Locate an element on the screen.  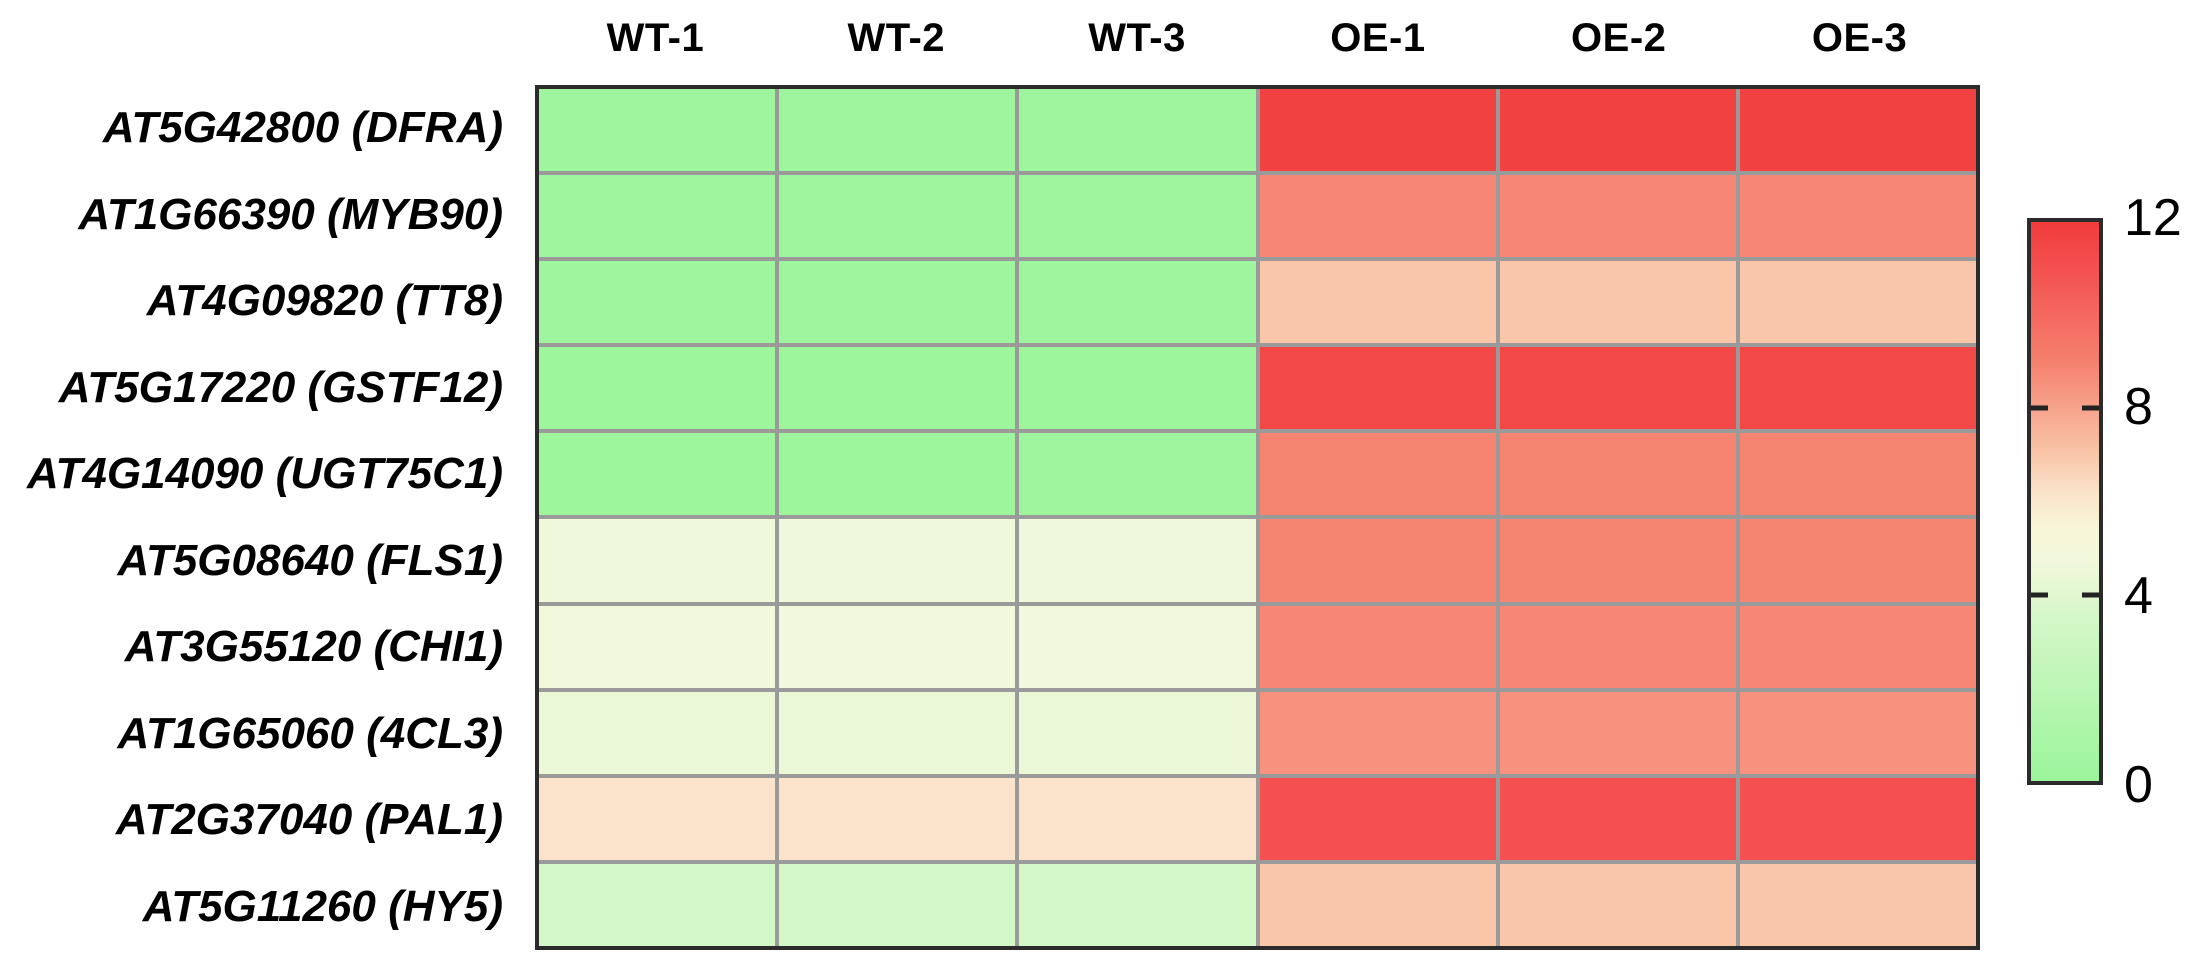
colorbar-tick-label: 0 is located at coordinates (2138, 785).